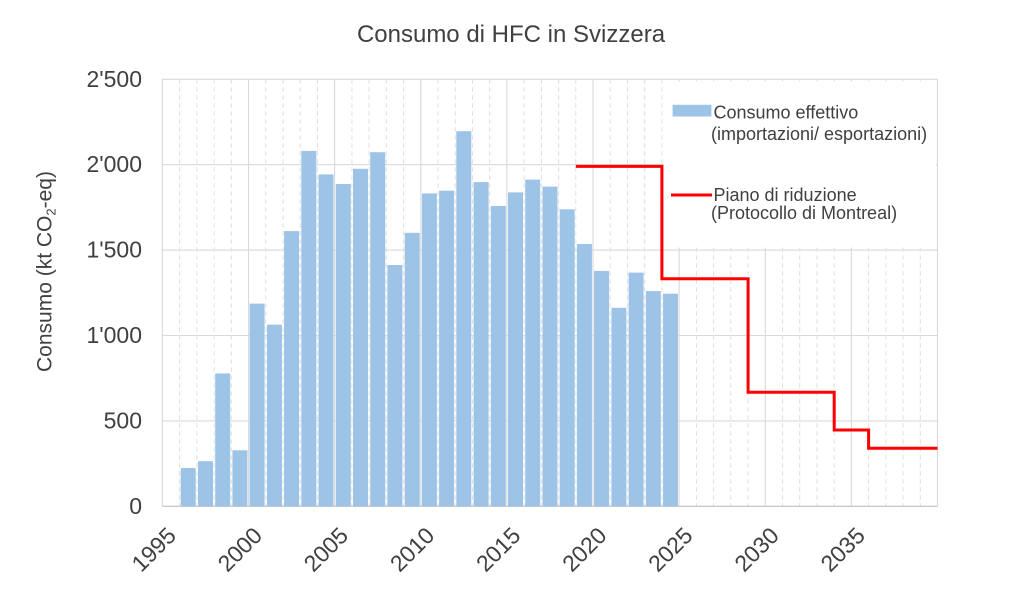 This screenshot has height=593, width=1024. Describe the element at coordinates (114, 79) in the screenshot. I see `svg-text: 2'500` at that location.